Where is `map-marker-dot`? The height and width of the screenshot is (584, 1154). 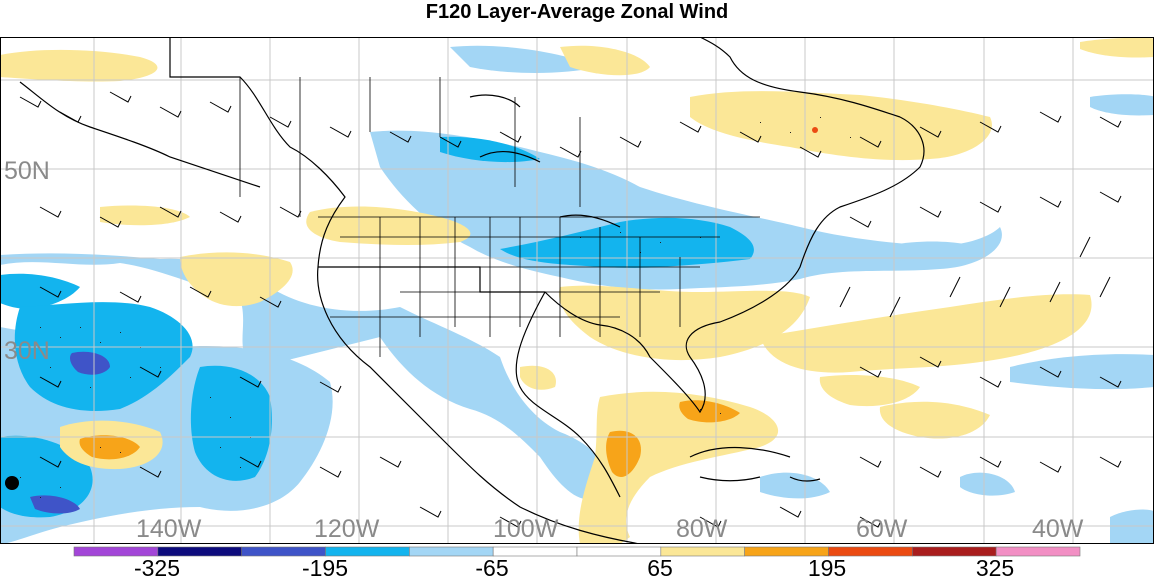 map-marker-dot is located at coordinates (12, 483).